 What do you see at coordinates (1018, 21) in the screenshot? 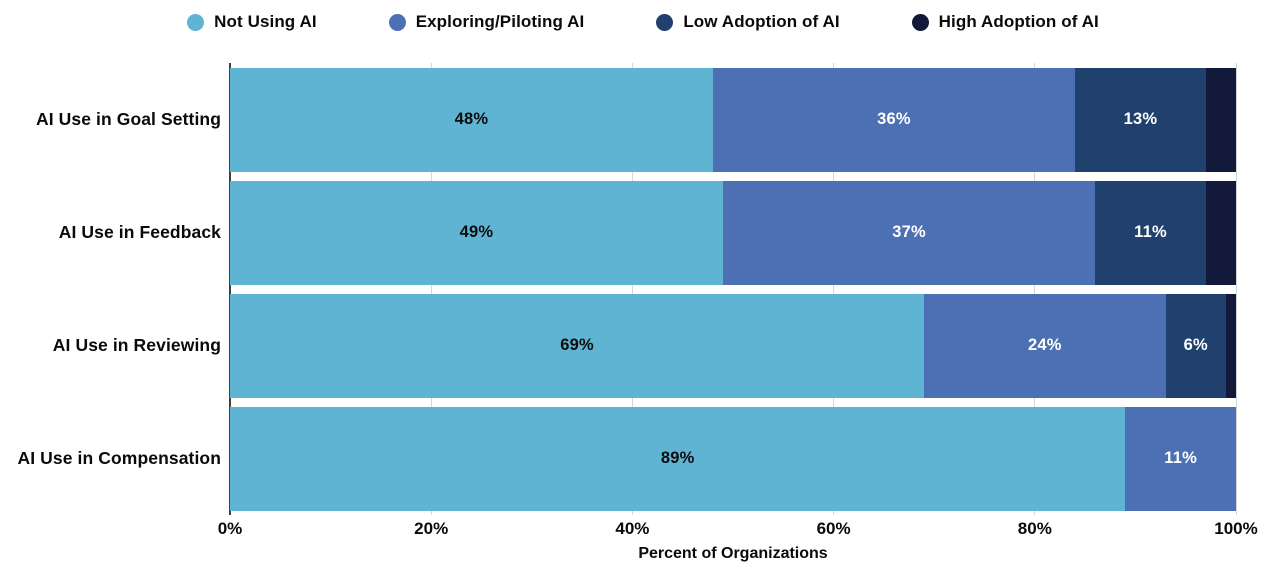
I see `legend-label: High Adoption of AI` at bounding box center [1018, 21].